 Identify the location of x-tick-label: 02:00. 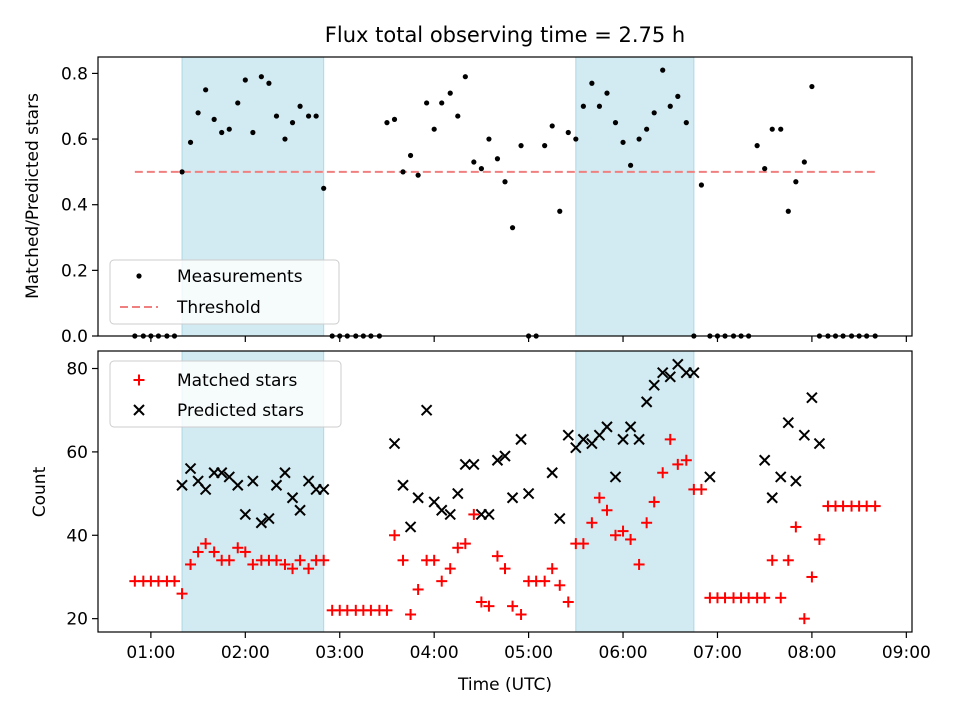
(245, 653).